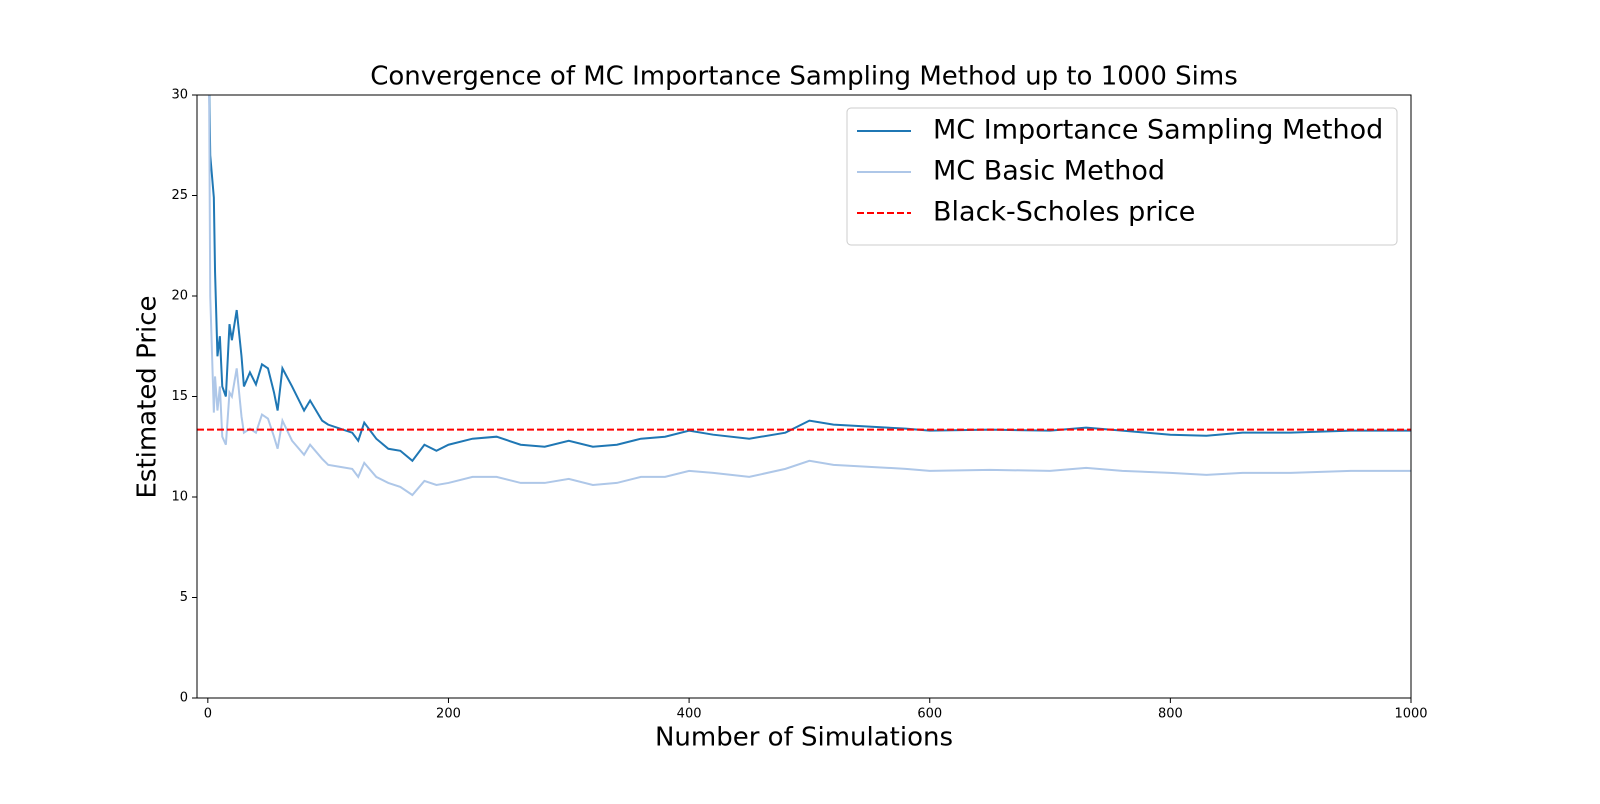  What do you see at coordinates (929, 714) in the screenshot?
I see `x-tick-label: 600` at bounding box center [929, 714].